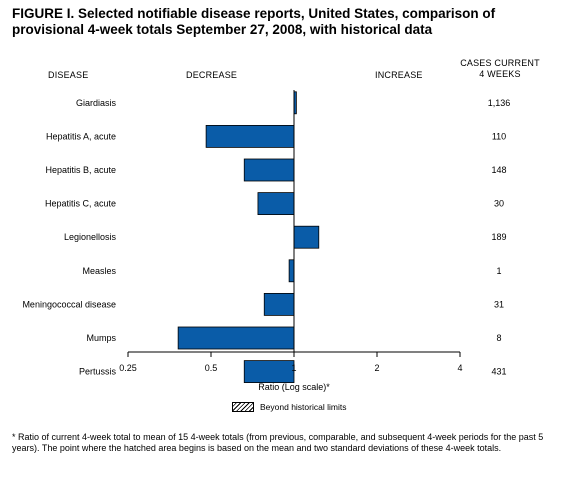 The height and width of the screenshot is (484, 567). What do you see at coordinates (498, 338) in the screenshot?
I see `case-count: 8` at bounding box center [498, 338].